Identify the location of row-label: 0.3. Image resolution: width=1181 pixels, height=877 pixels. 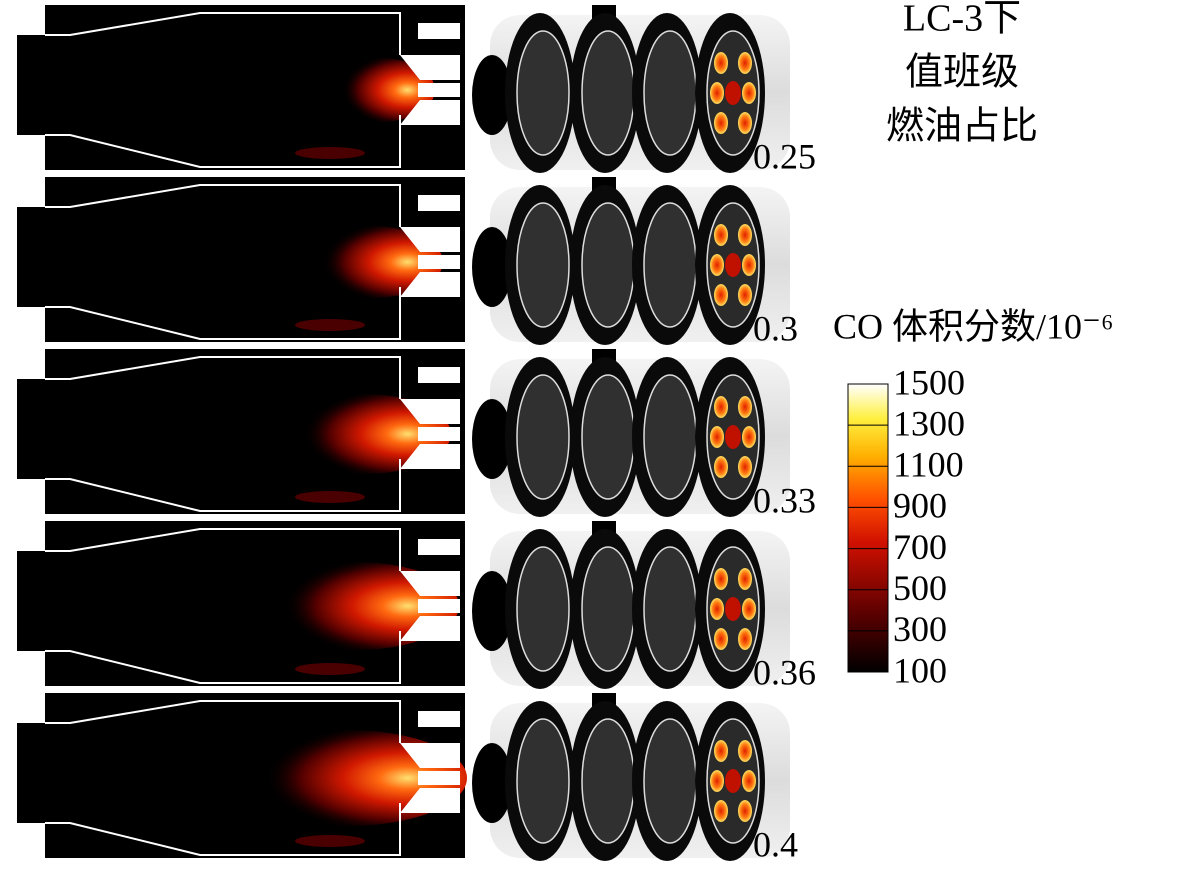
(775, 328).